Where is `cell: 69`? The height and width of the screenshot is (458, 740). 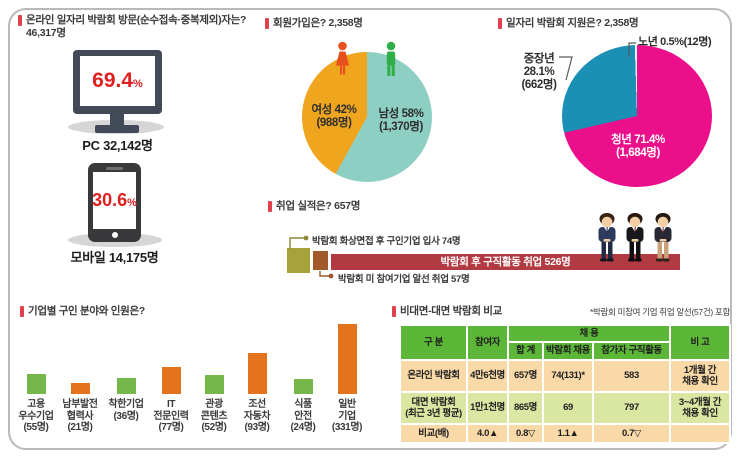 cell: 69 is located at coordinates (568, 408).